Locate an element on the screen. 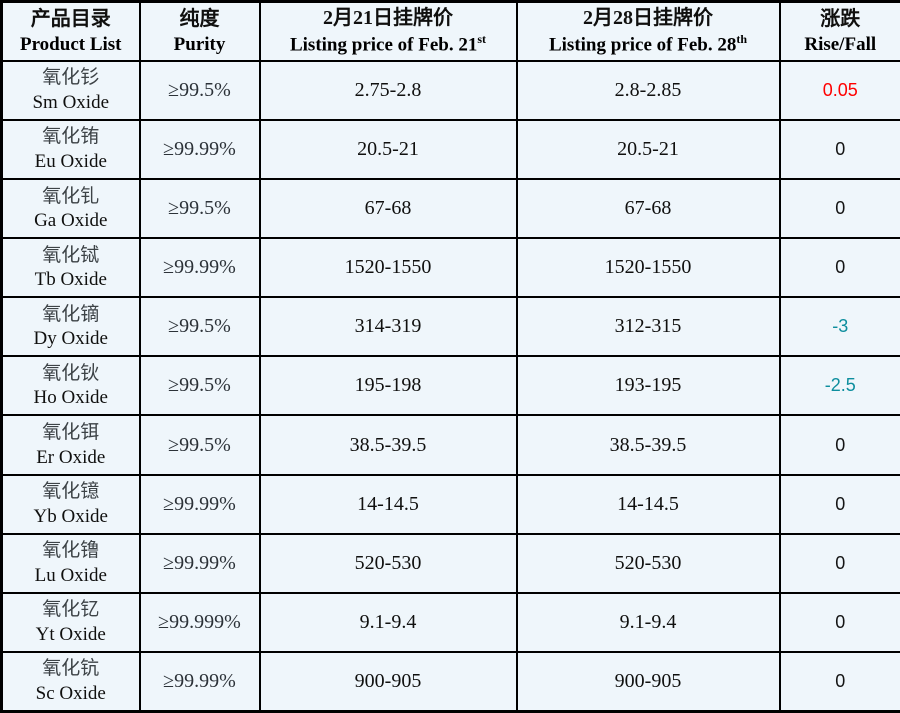 This screenshot has width=900, height=713. header-feb21-price-zh: 2月21日挂牌价 is located at coordinates (388, 18).